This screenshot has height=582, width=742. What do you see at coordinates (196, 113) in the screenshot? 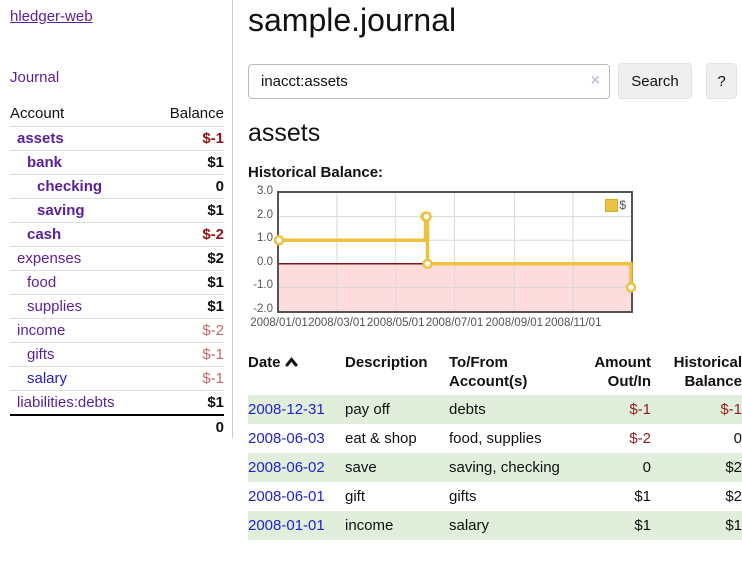
I see `balance-column-header: Balance` at bounding box center [196, 113].